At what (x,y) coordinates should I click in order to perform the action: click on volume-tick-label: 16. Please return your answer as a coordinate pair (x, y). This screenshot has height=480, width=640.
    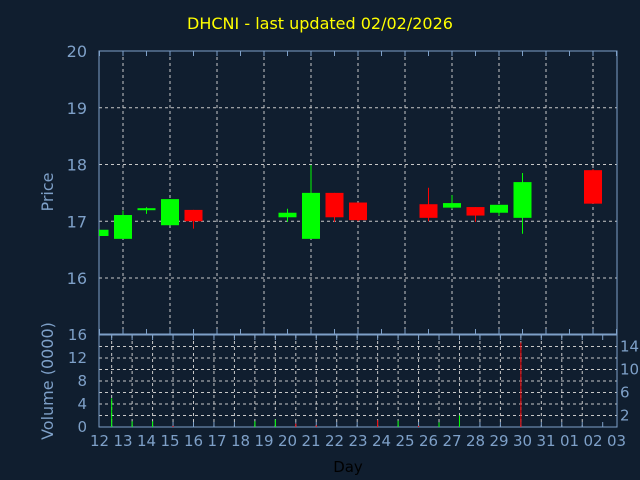
    Looking at the image, I should click on (77, 335).